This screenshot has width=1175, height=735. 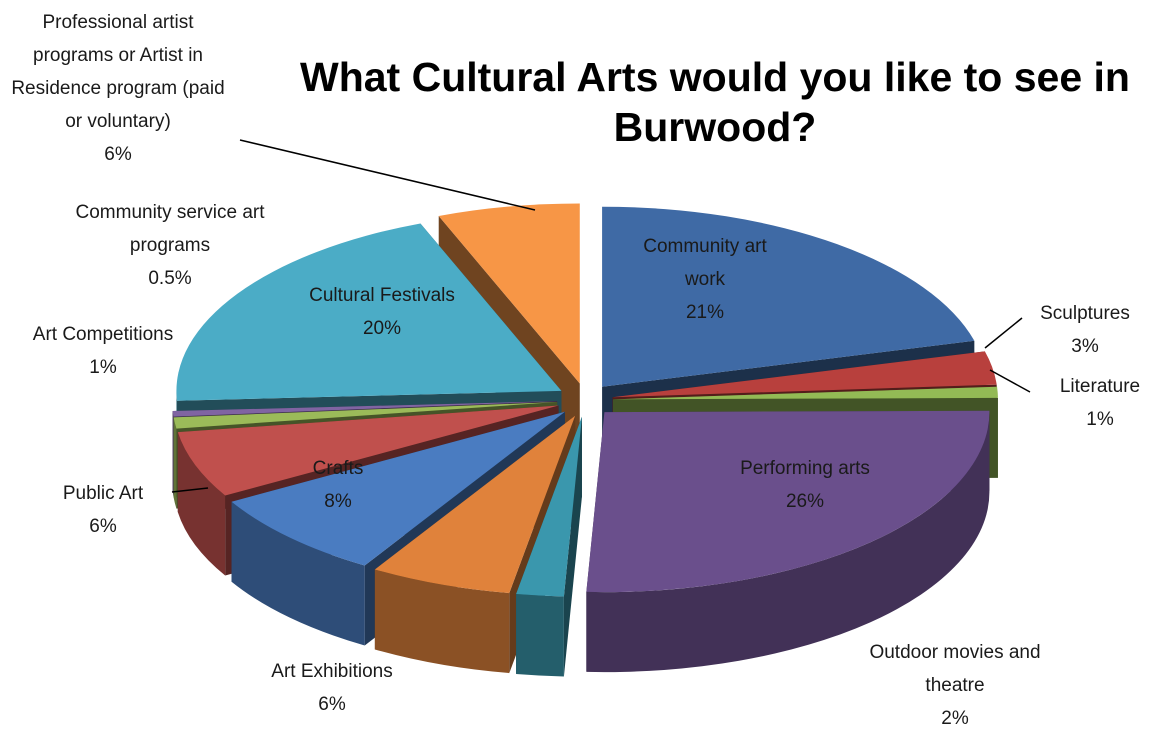 I want to click on data-label: Outdoor movies and theatre 2%, so click(x=955, y=685).